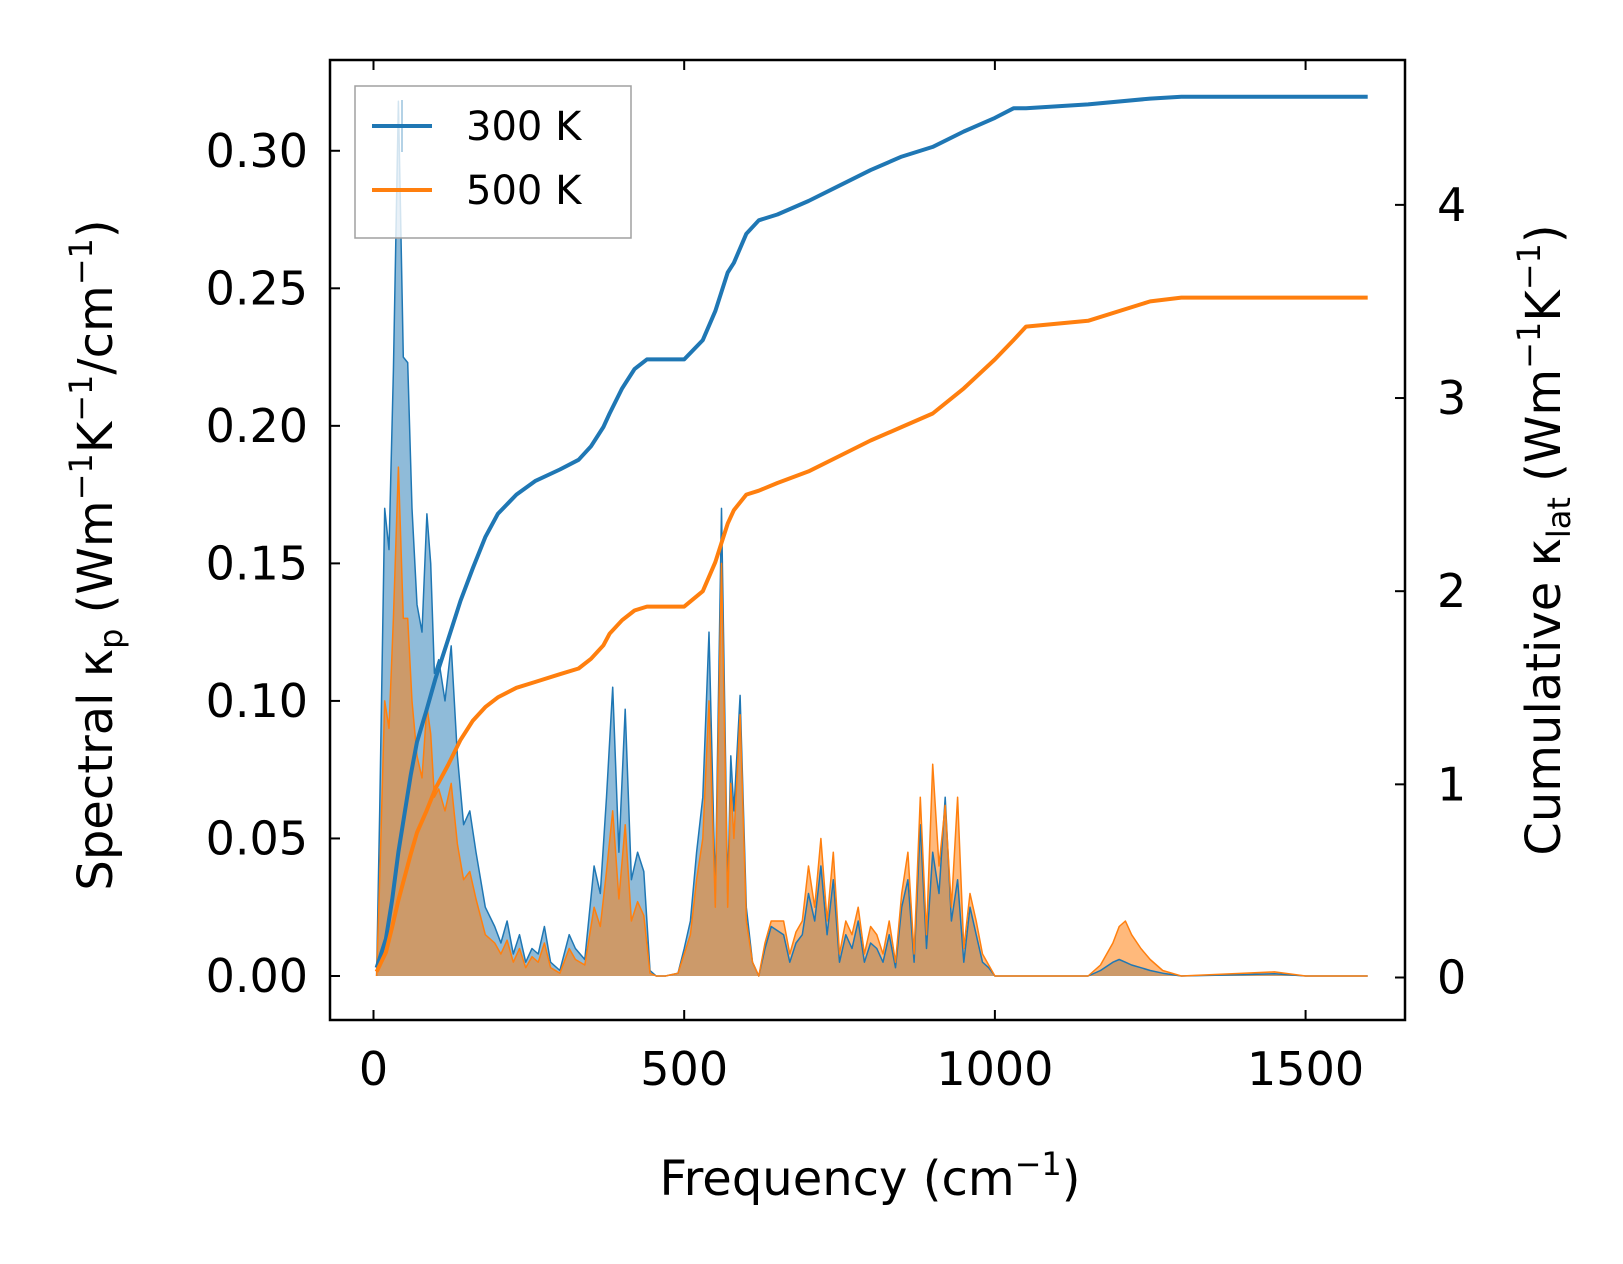 The image size is (1623, 1264). Describe the element at coordinates (373, 1069) in the screenshot. I see `x-tick-label: 0` at that location.